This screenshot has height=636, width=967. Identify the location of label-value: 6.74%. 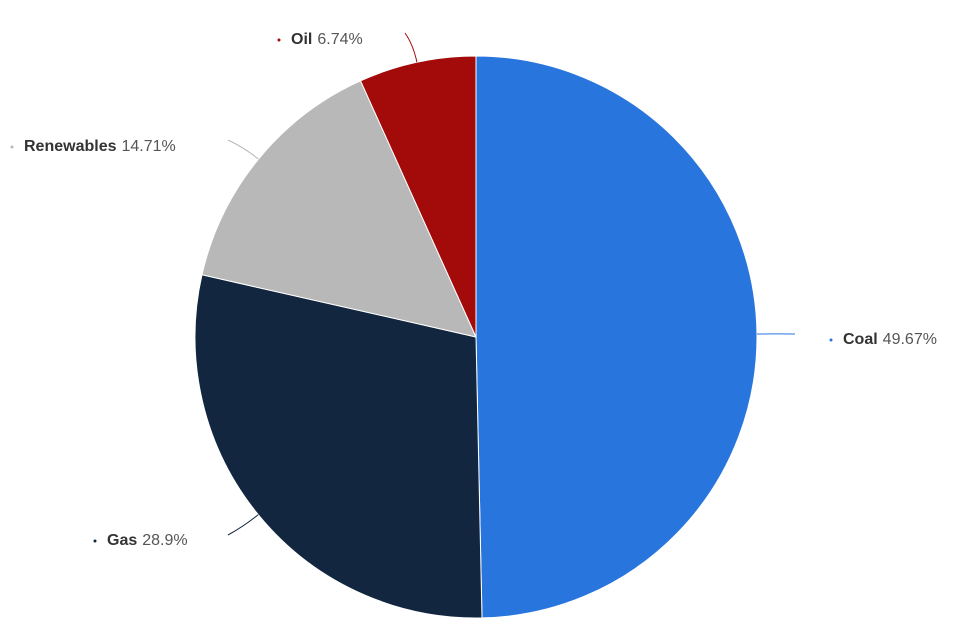
(339, 39).